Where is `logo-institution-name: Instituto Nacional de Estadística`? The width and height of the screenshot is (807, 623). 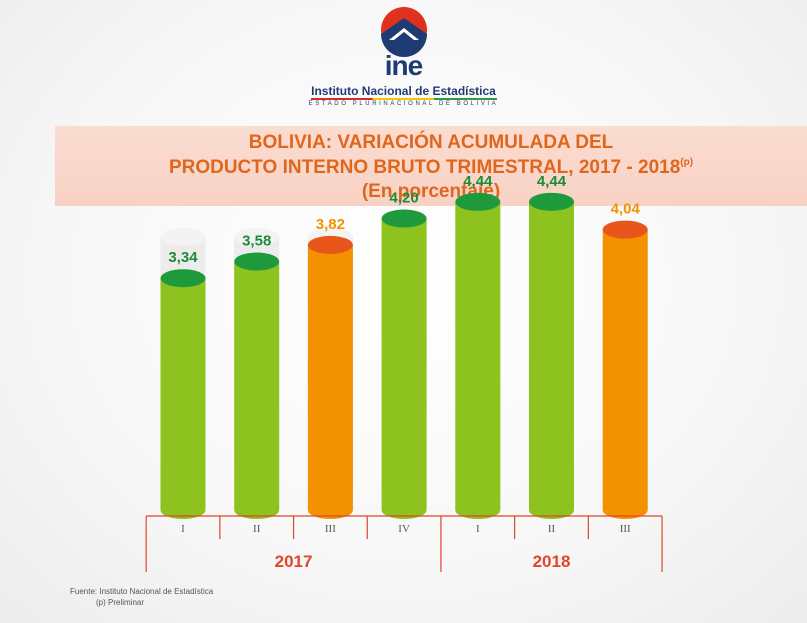
logo-institution-name: Instituto Nacional de Estadística is located at coordinates (403, 91).